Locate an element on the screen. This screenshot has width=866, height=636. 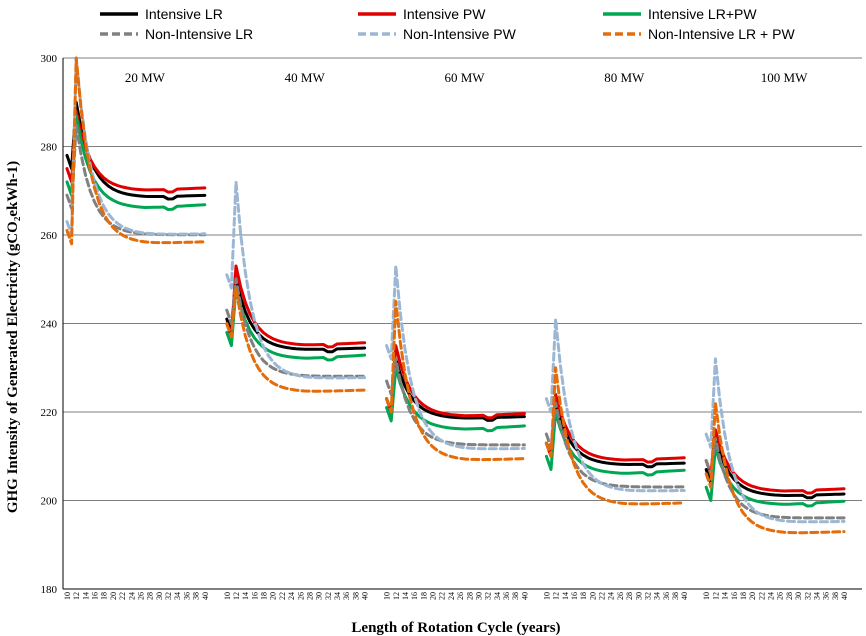
x-tick-40mw-20: 20 is located at coordinates (273, 596).